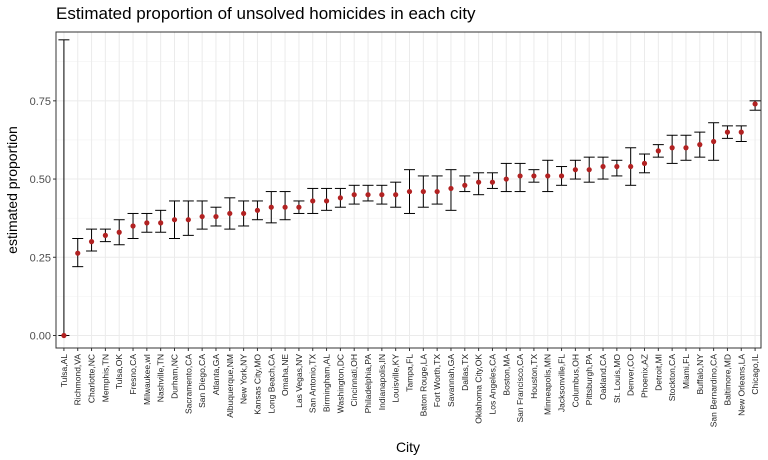 The width and height of the screenshot is (768, 460). What do you see at coordinates (147, 379) in the screenshot?
I see `x-tick-label: Milwaukee,wI` at bounding box center [147, 379].